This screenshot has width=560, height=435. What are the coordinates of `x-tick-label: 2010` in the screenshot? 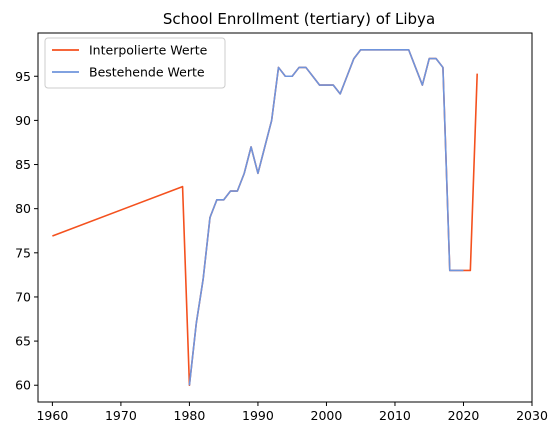 It's located at (395, 415).